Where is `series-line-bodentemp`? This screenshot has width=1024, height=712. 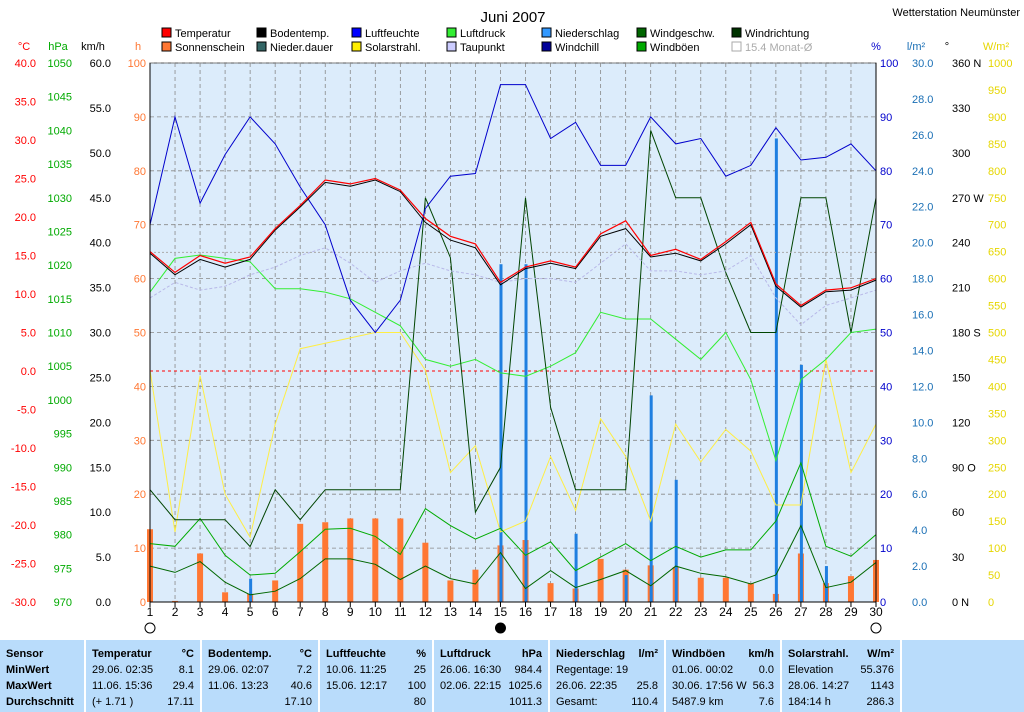 series-line-bodentemp is located at coordinates (513, 243).